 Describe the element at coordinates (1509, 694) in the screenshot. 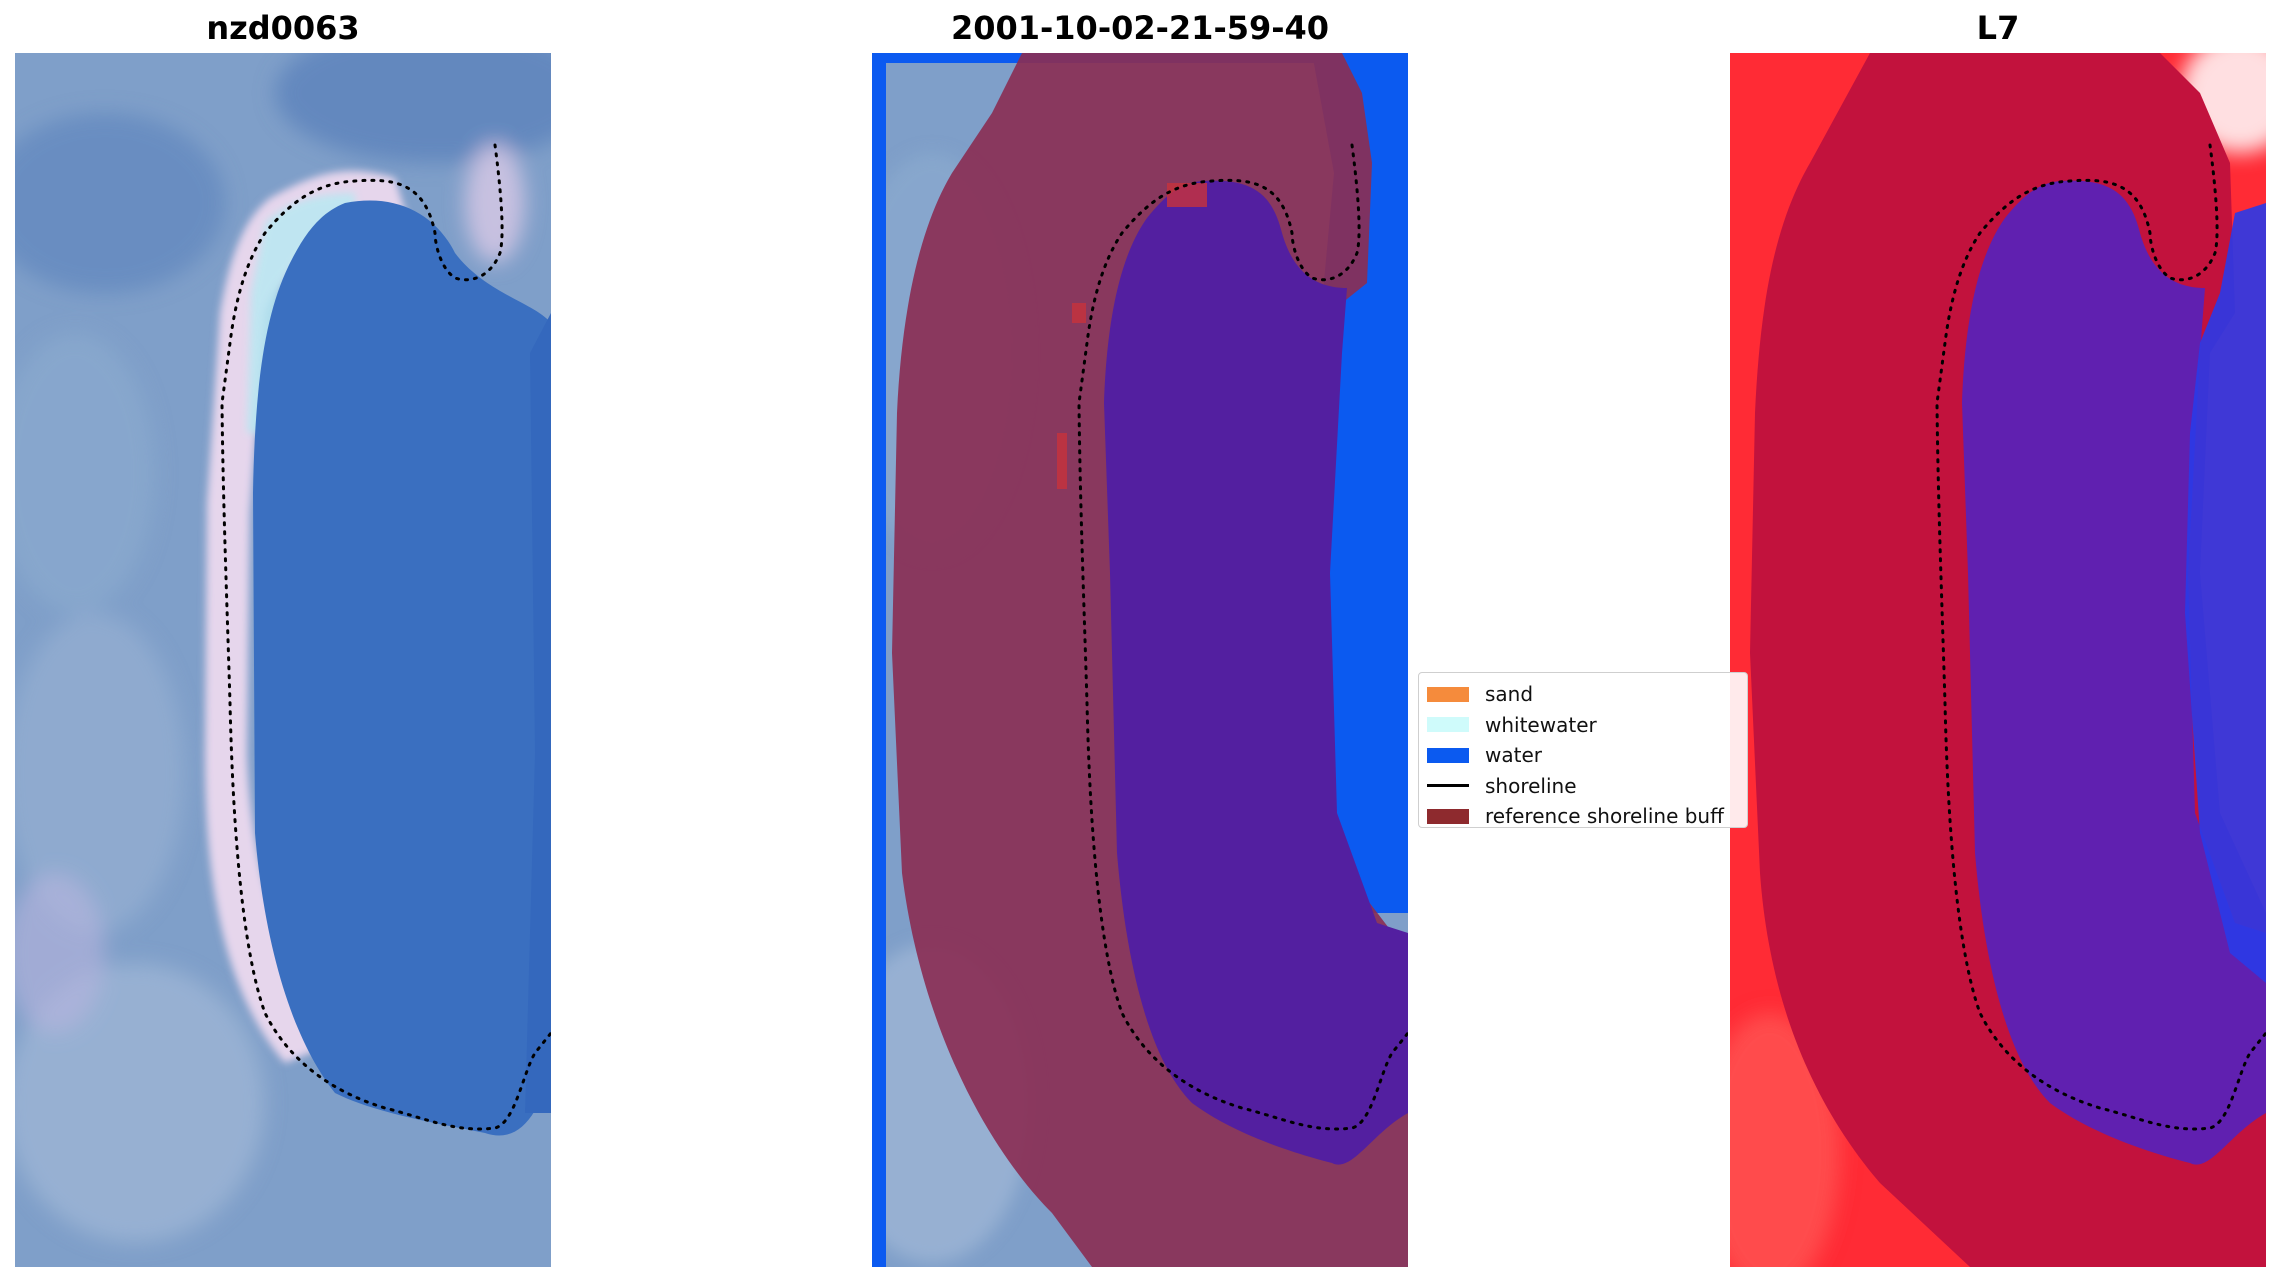

I see `legend-label: sand` at that location.